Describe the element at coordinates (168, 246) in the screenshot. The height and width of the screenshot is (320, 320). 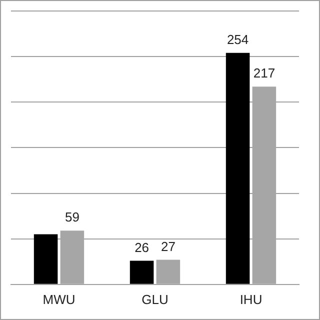
I see `data-label: 27` at that location.